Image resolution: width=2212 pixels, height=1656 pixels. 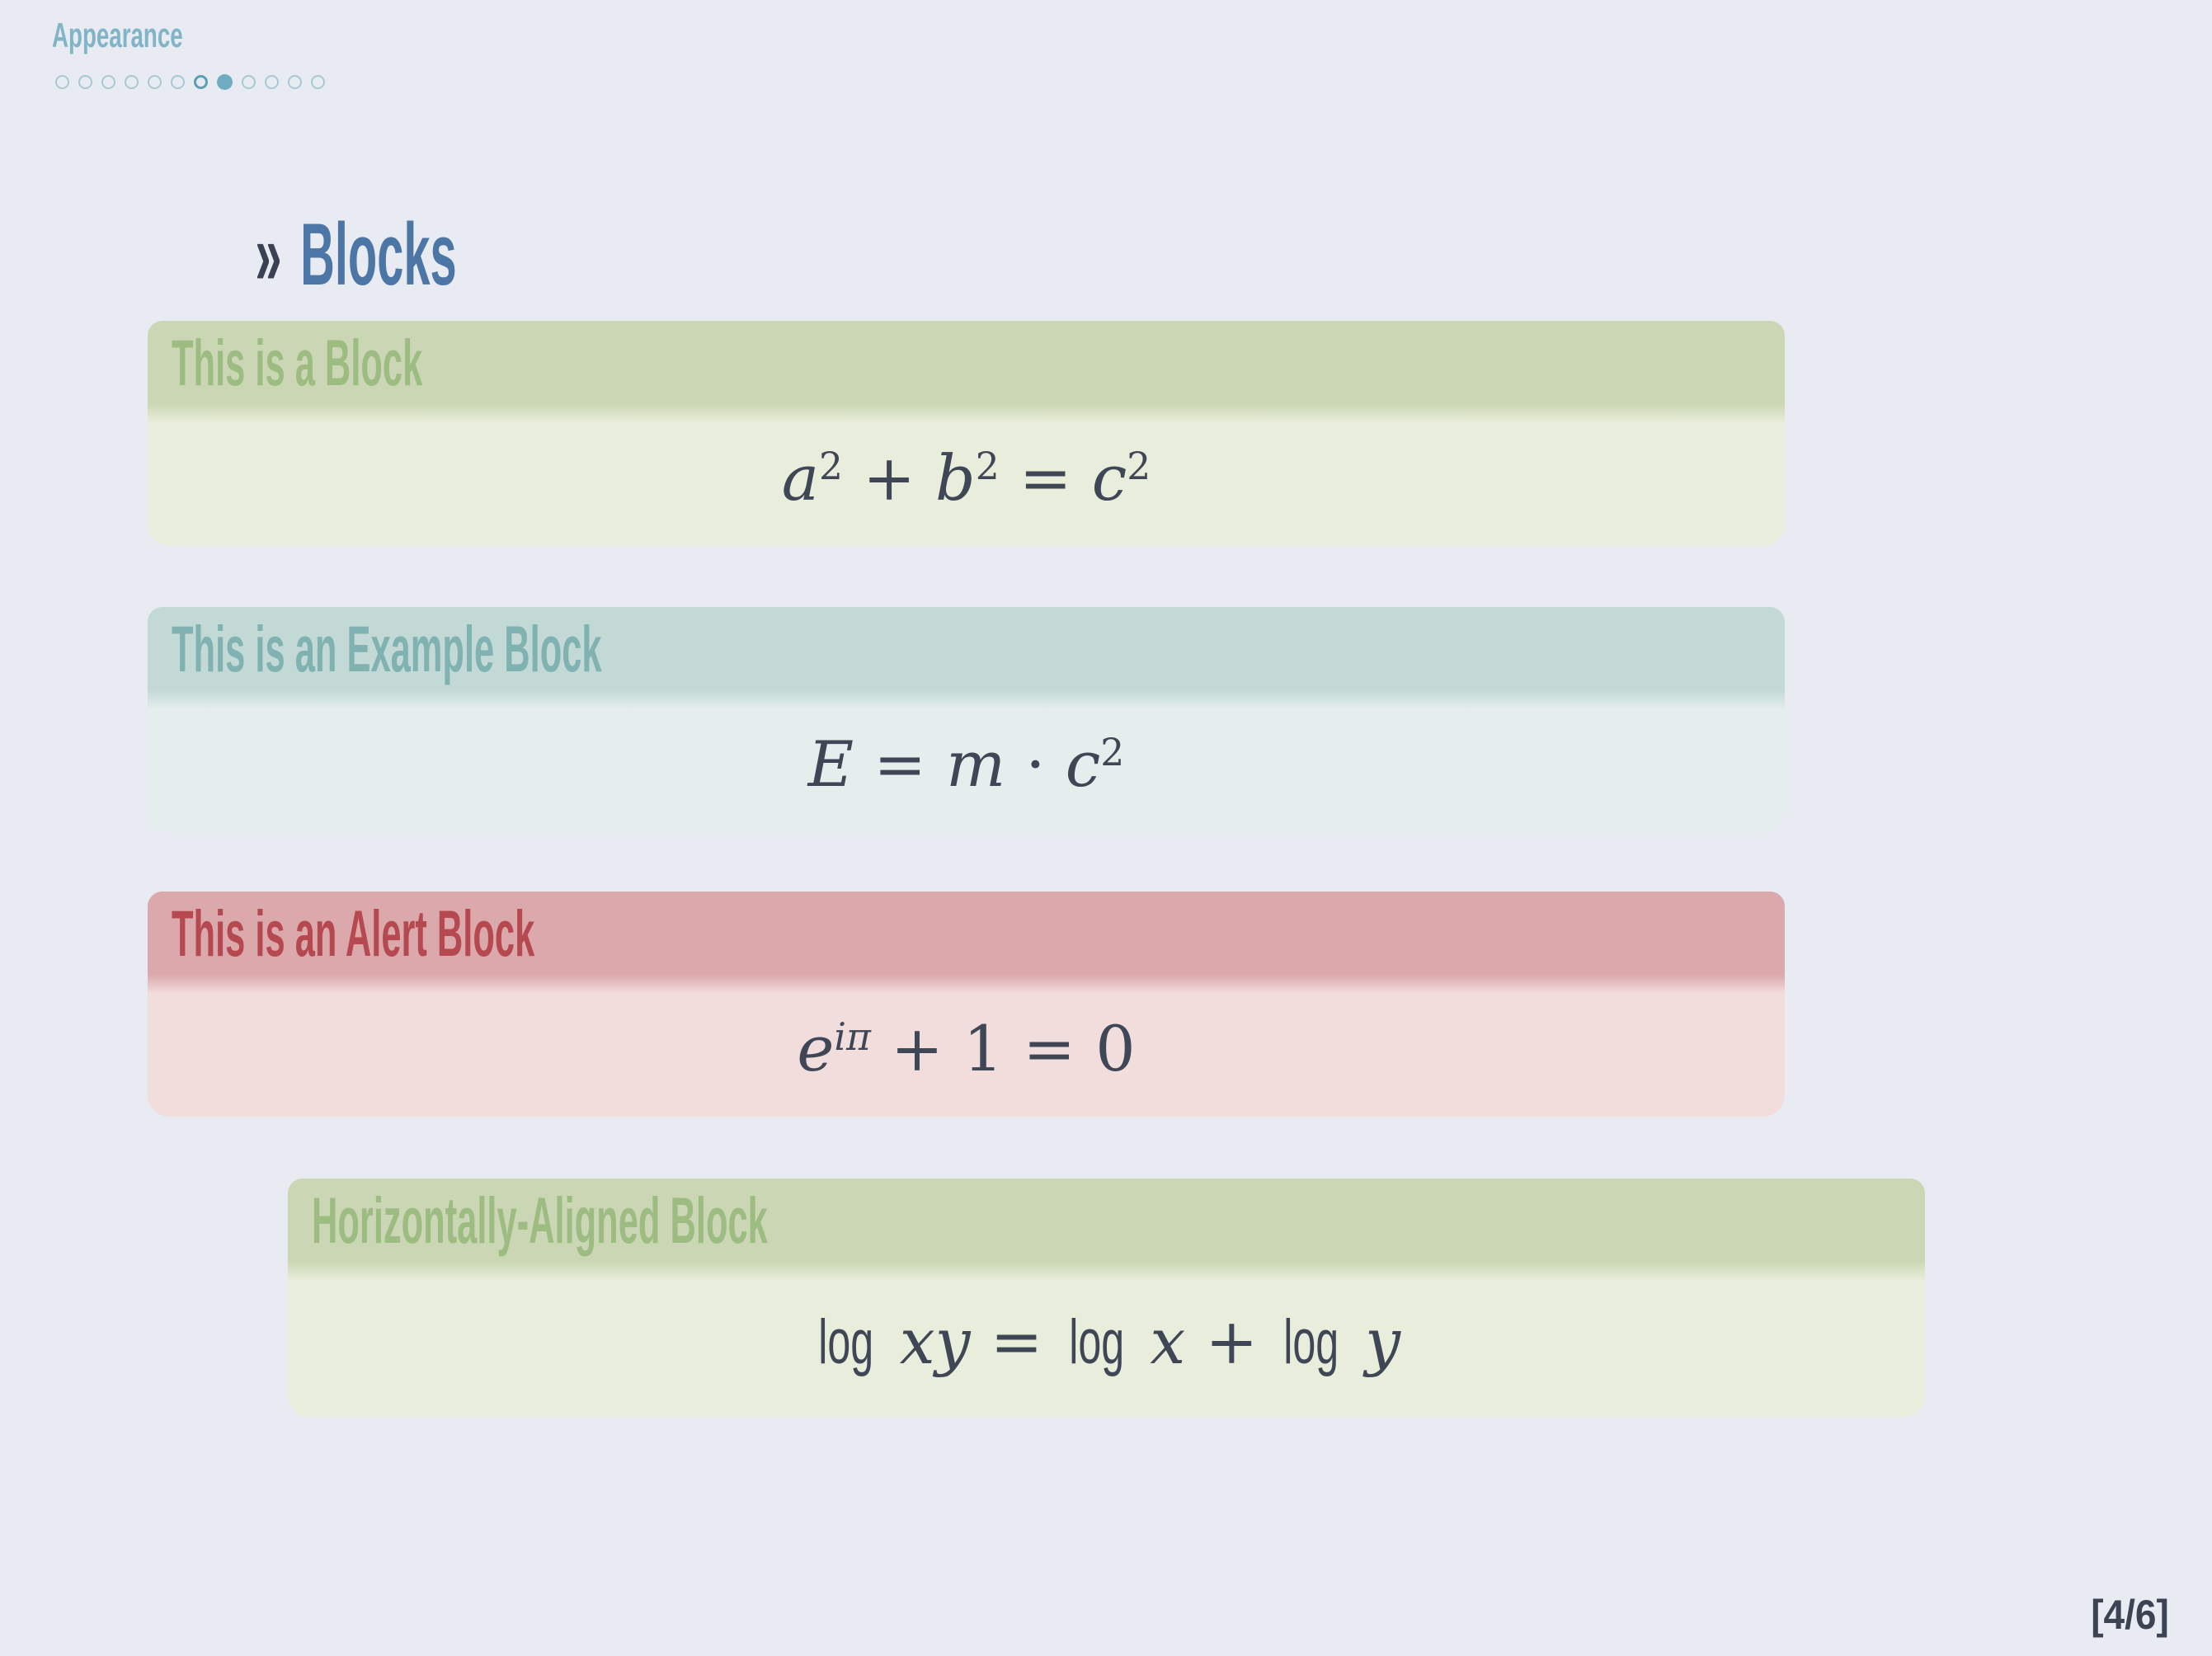 I want to click on block-equation: log xy = log x + log y, so click(x=1109, y=1342).